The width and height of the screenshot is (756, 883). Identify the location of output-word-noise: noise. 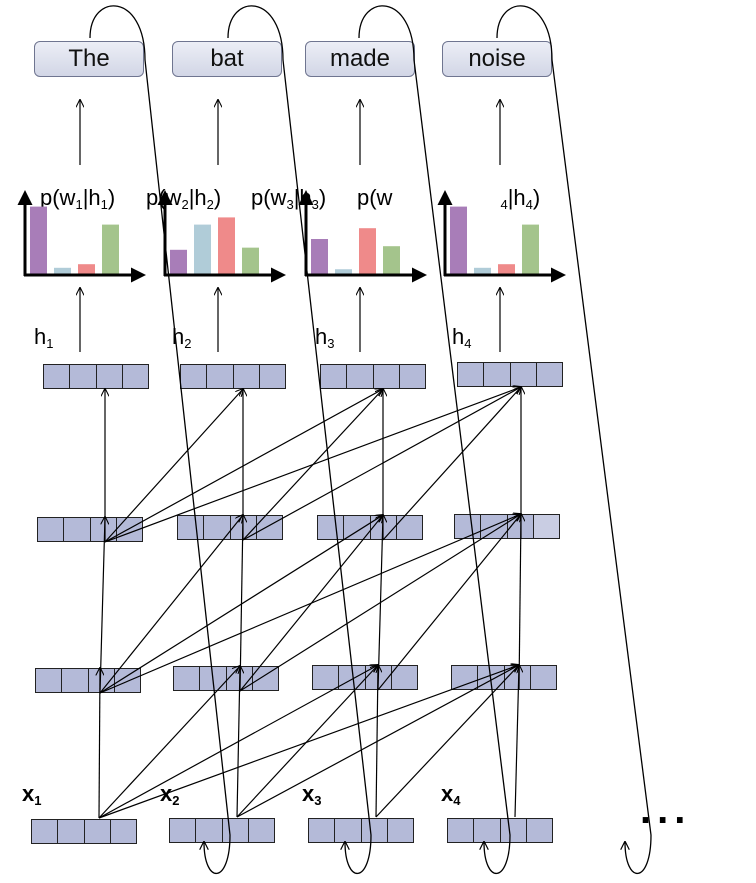
(497, 59).